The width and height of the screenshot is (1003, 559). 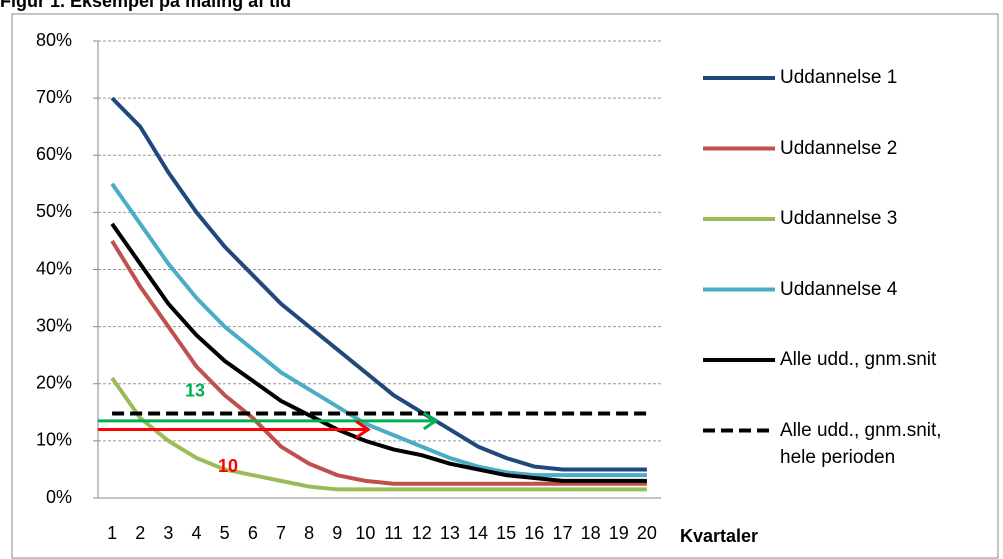 I want to click on x-tick-label: 8, so click(x=309, y=533).